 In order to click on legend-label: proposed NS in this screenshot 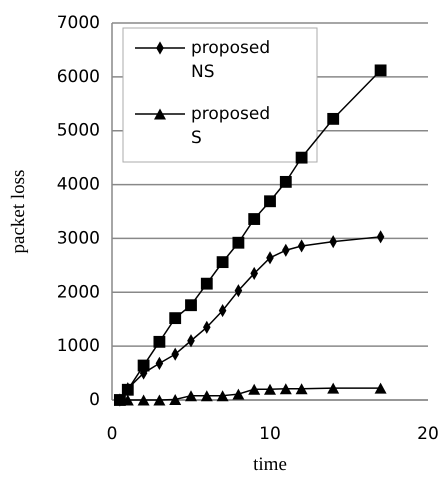, I will do `click(230, 60)`.